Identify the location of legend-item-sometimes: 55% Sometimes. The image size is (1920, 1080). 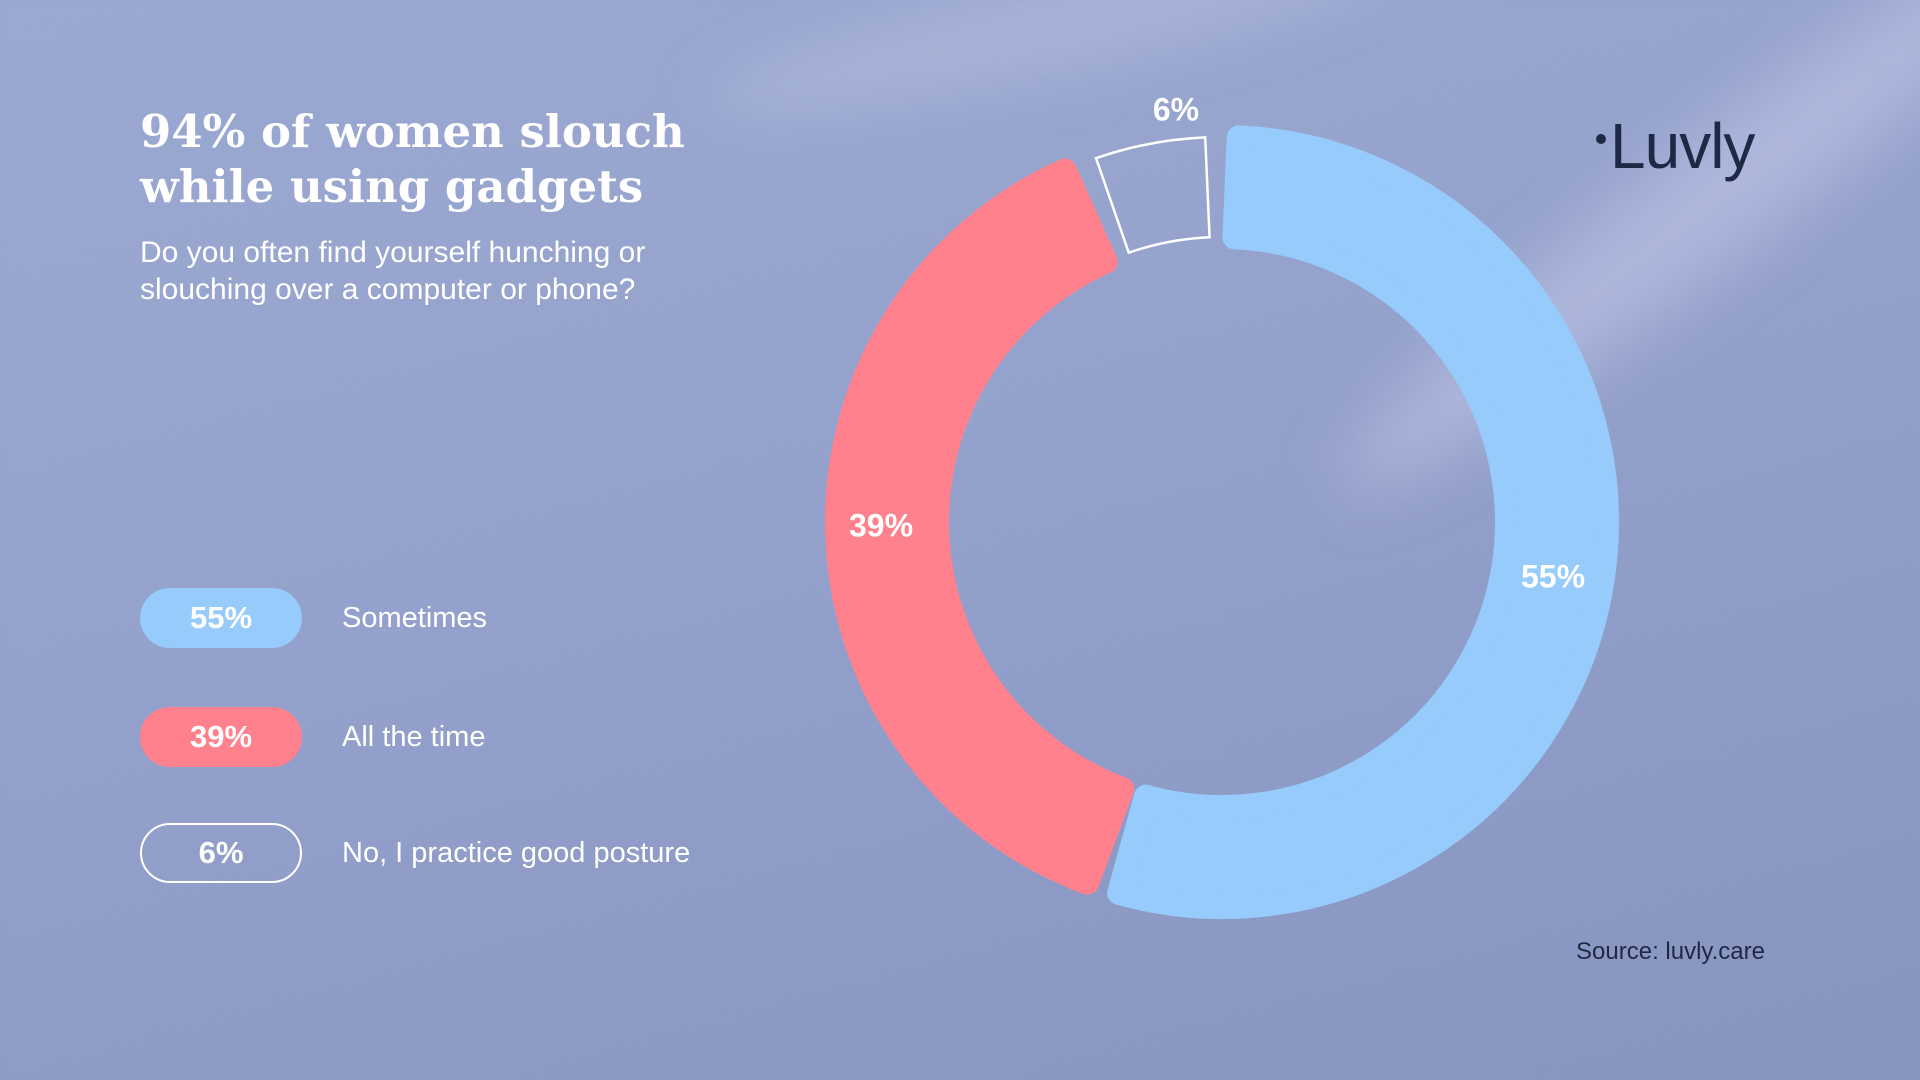
(500, 618).